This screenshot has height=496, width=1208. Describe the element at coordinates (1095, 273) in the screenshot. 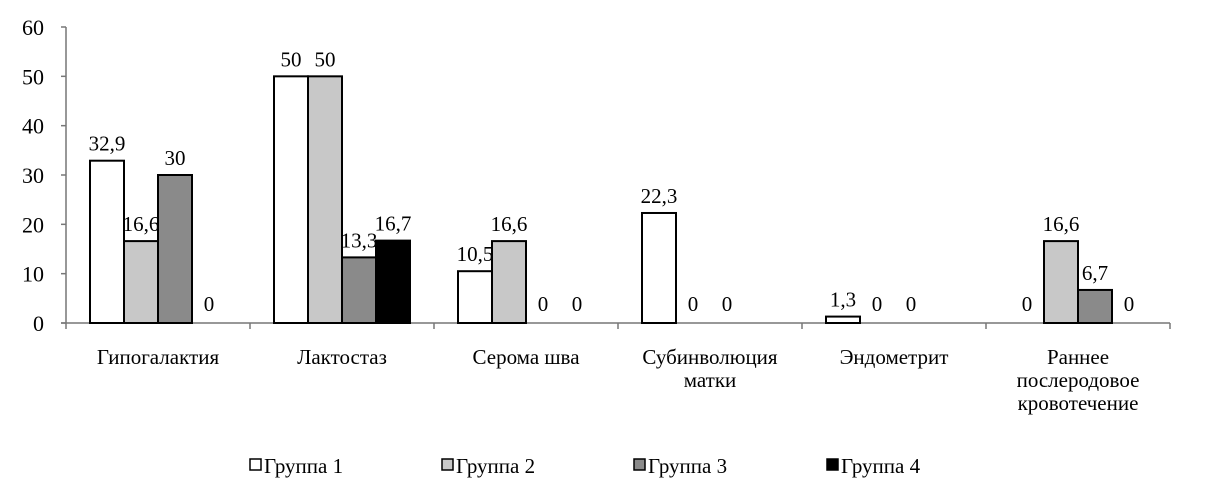

I see `data-label: 6,7` at that location.